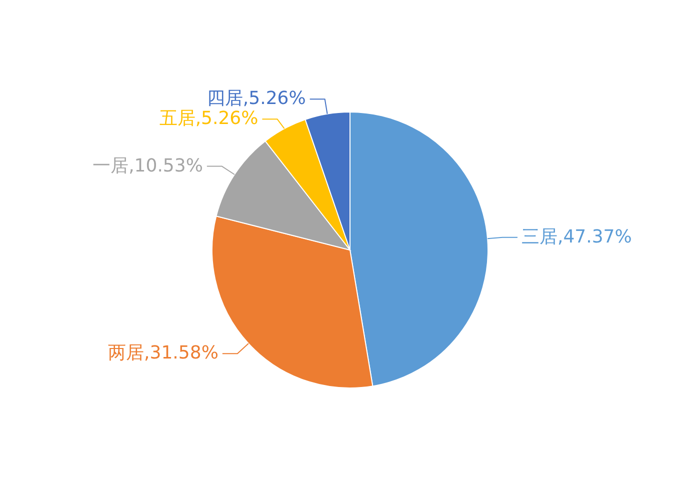 Image resolution: width=700 pixels, height=500 pixels. Describe the element at coordinates (256, 99) in the screenshot. I see `slice-label: 四居,5.26%` at that location.